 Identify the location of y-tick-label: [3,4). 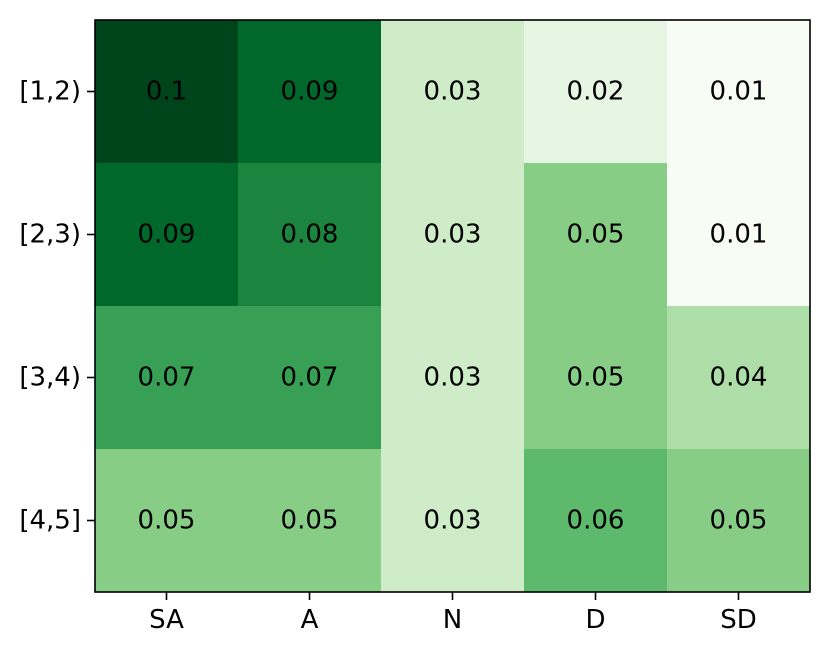
(50, 378).